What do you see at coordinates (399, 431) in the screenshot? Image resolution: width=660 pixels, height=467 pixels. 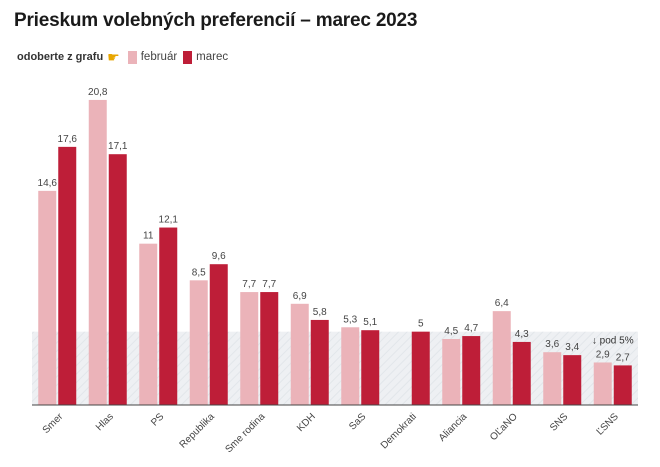 I see `category-label-7: Demokrati` at bounding box center [399, 431].